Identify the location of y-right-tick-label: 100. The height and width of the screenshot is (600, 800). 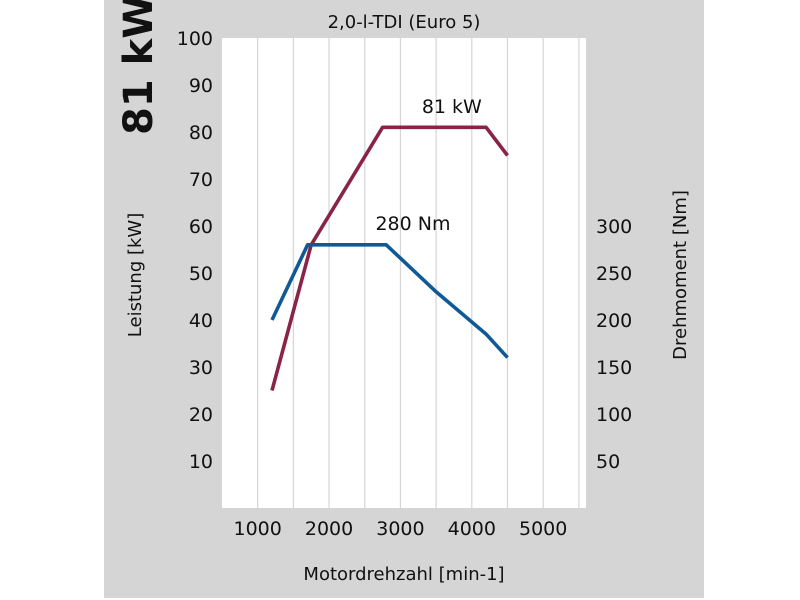
(614, 415).